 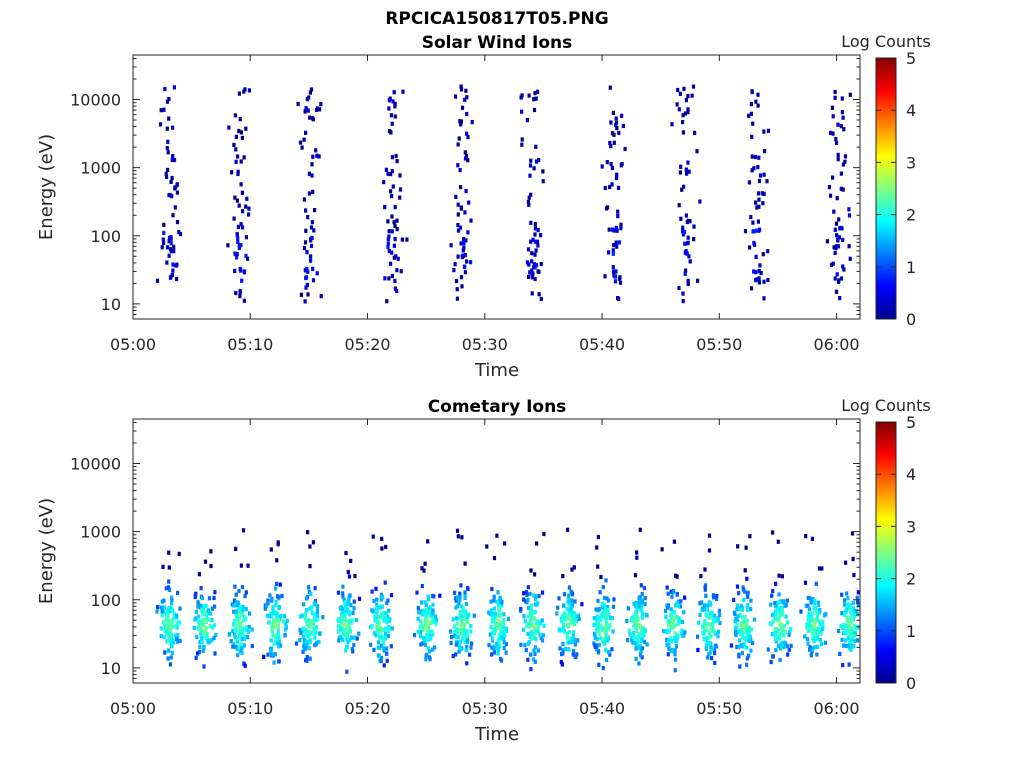 What do you see at coordinates (105, 236) in the screenshot?
I see `y-tick-label: 100` at bounding box center [105, 236].